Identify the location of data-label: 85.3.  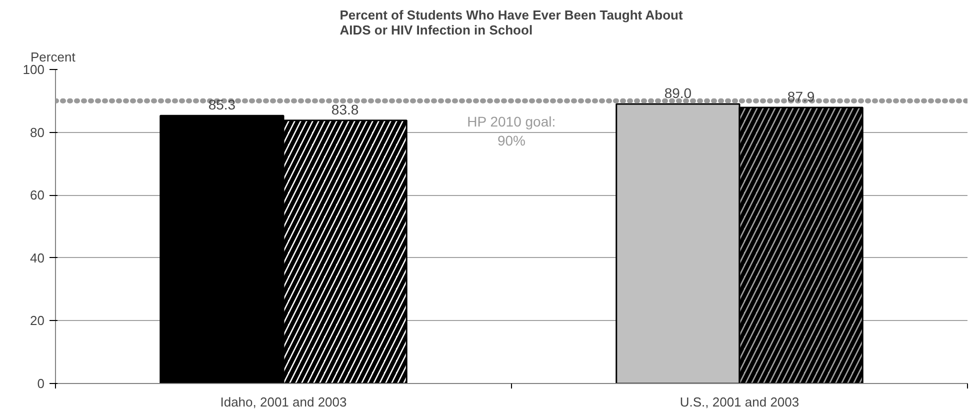
(222, 104).